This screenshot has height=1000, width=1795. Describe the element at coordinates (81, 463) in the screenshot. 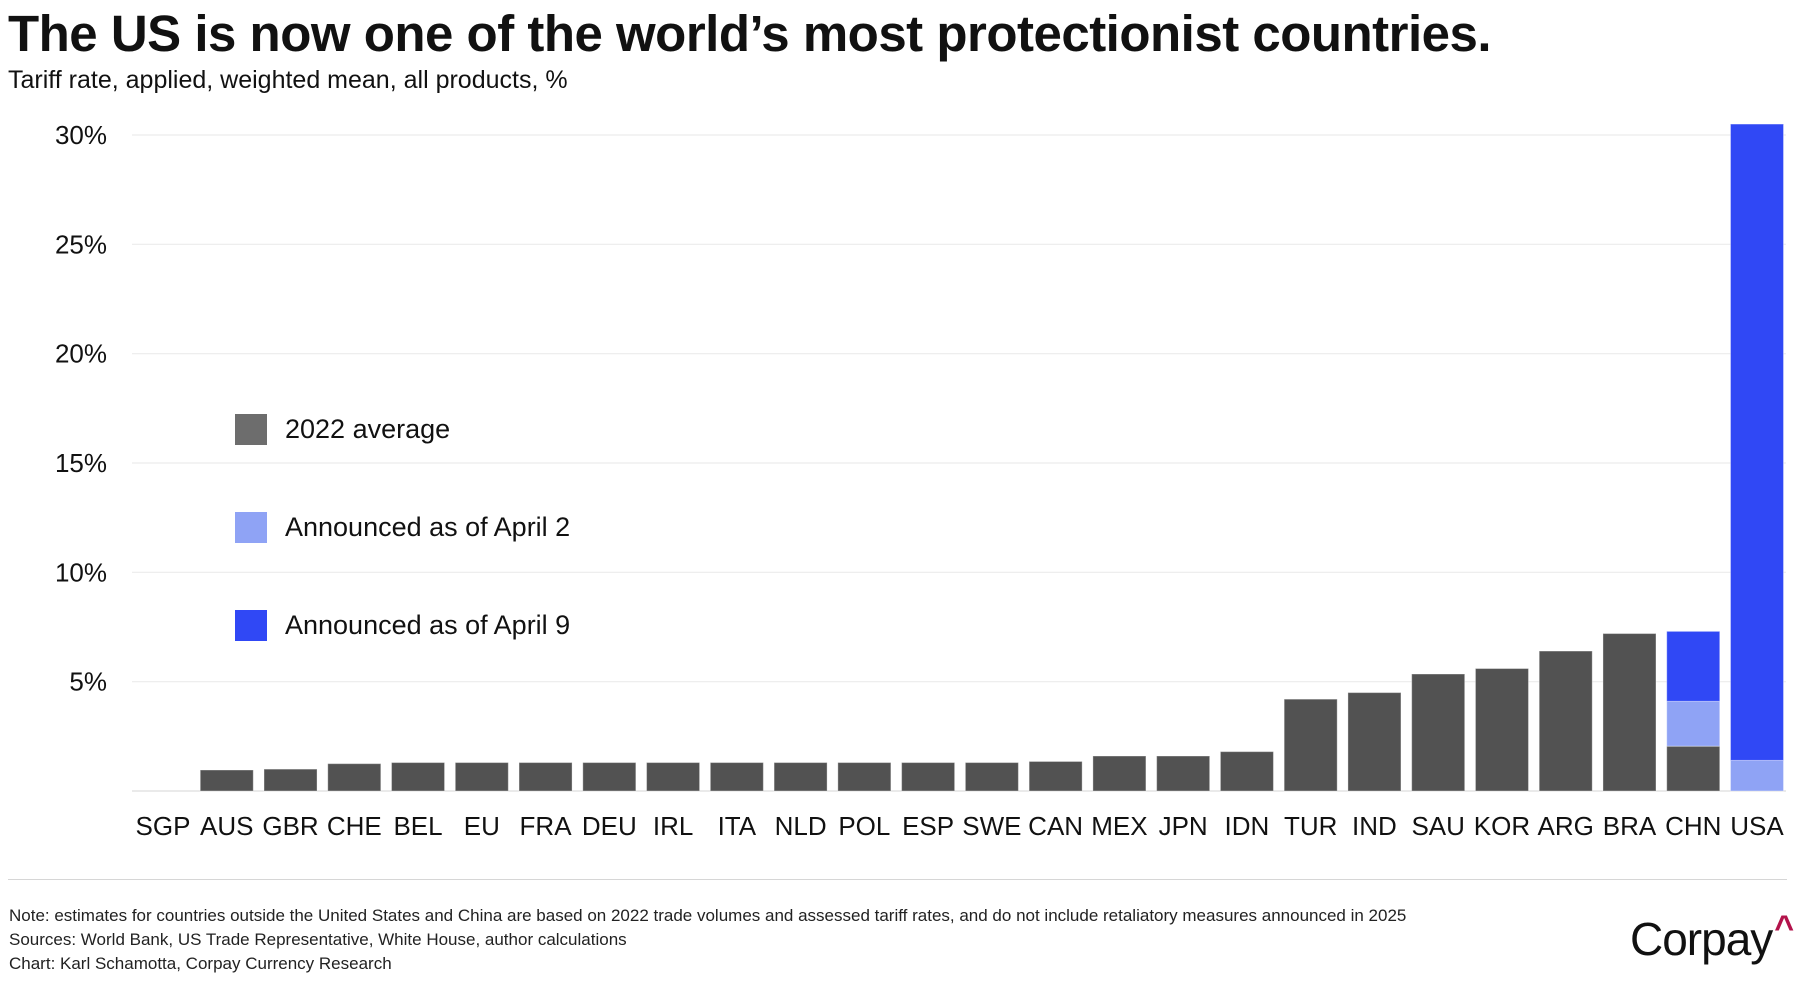

I see `y-tick-label: 15%` at that location.